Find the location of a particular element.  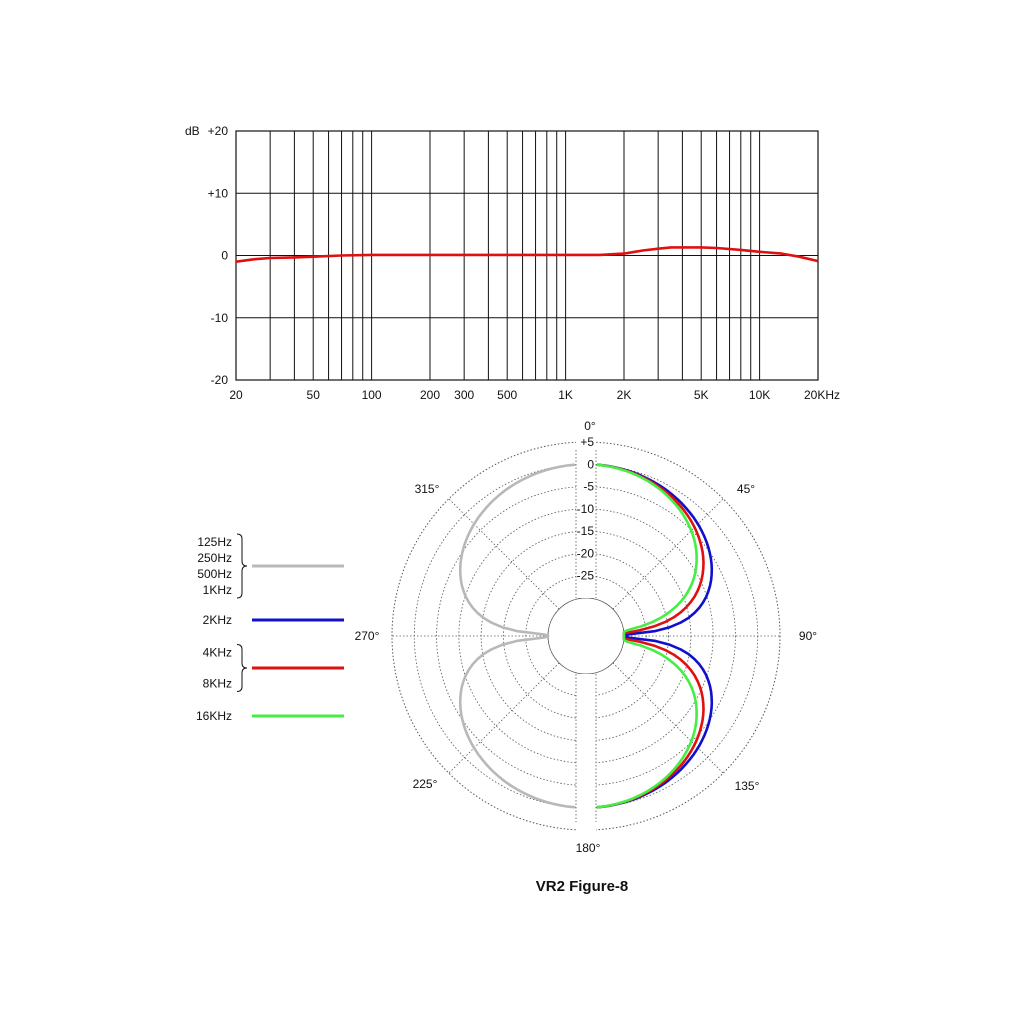

polar-center-disc is located at coordinates (586, 636).